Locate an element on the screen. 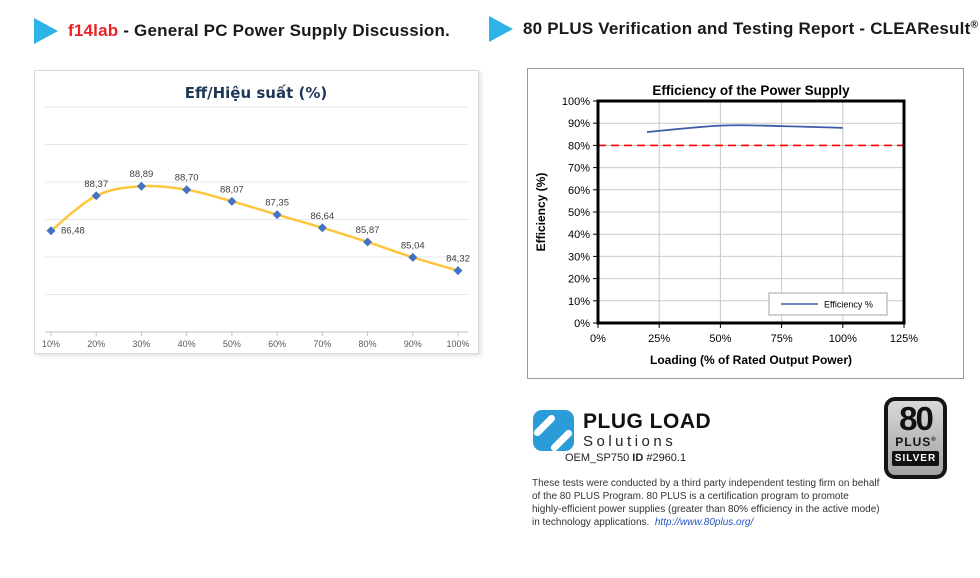 Image resolution: width=980 pixels, height=578 pixels. x-tick-label: 20% is located at coordinates (96, 344).